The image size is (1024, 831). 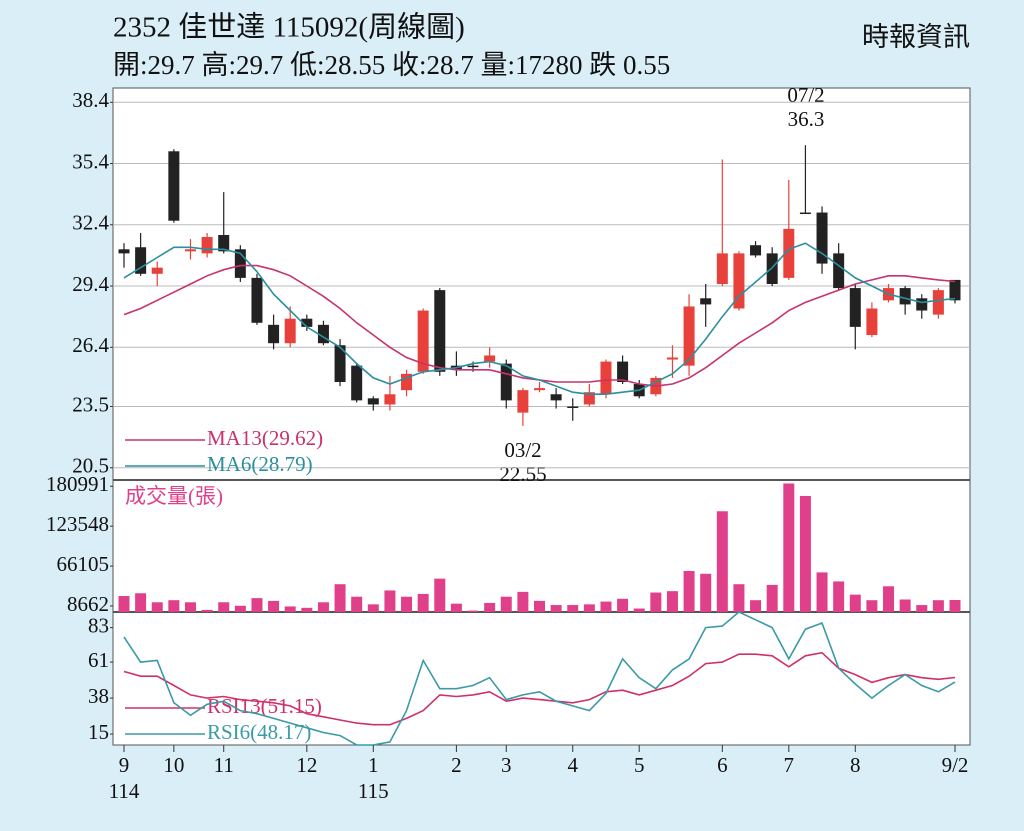 I want to click on y-tick-label: 8662, so click(x=88, y=604).